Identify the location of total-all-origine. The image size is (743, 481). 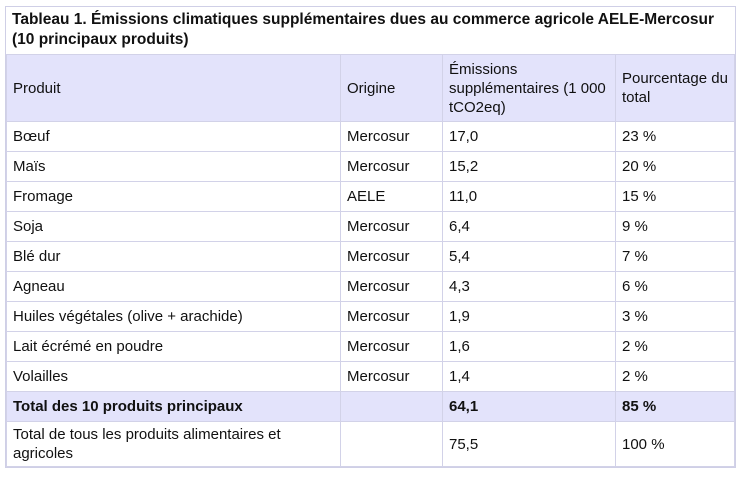
(391, 444).